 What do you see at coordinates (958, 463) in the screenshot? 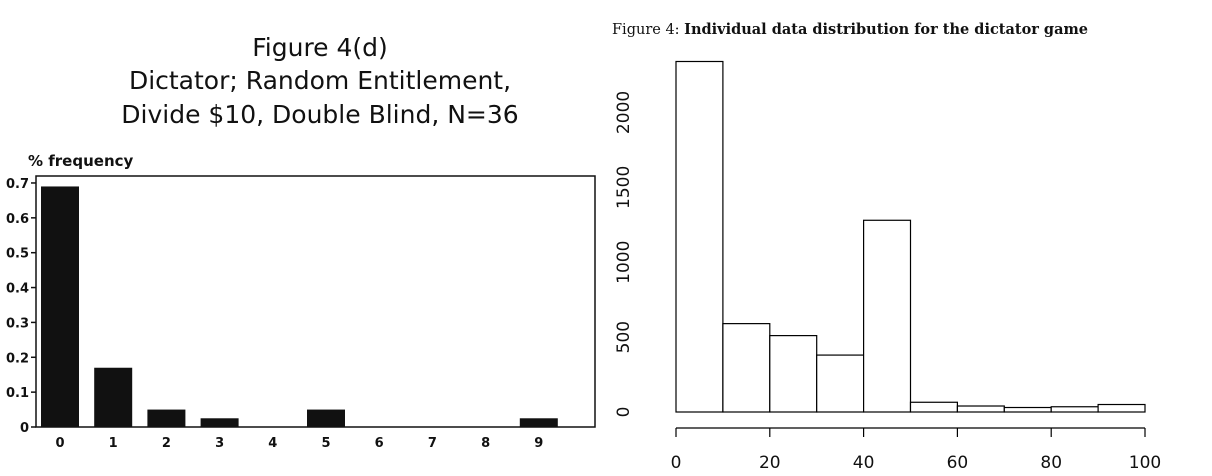
I see `x-tick-label: 60` at bounding box center [958, 463].